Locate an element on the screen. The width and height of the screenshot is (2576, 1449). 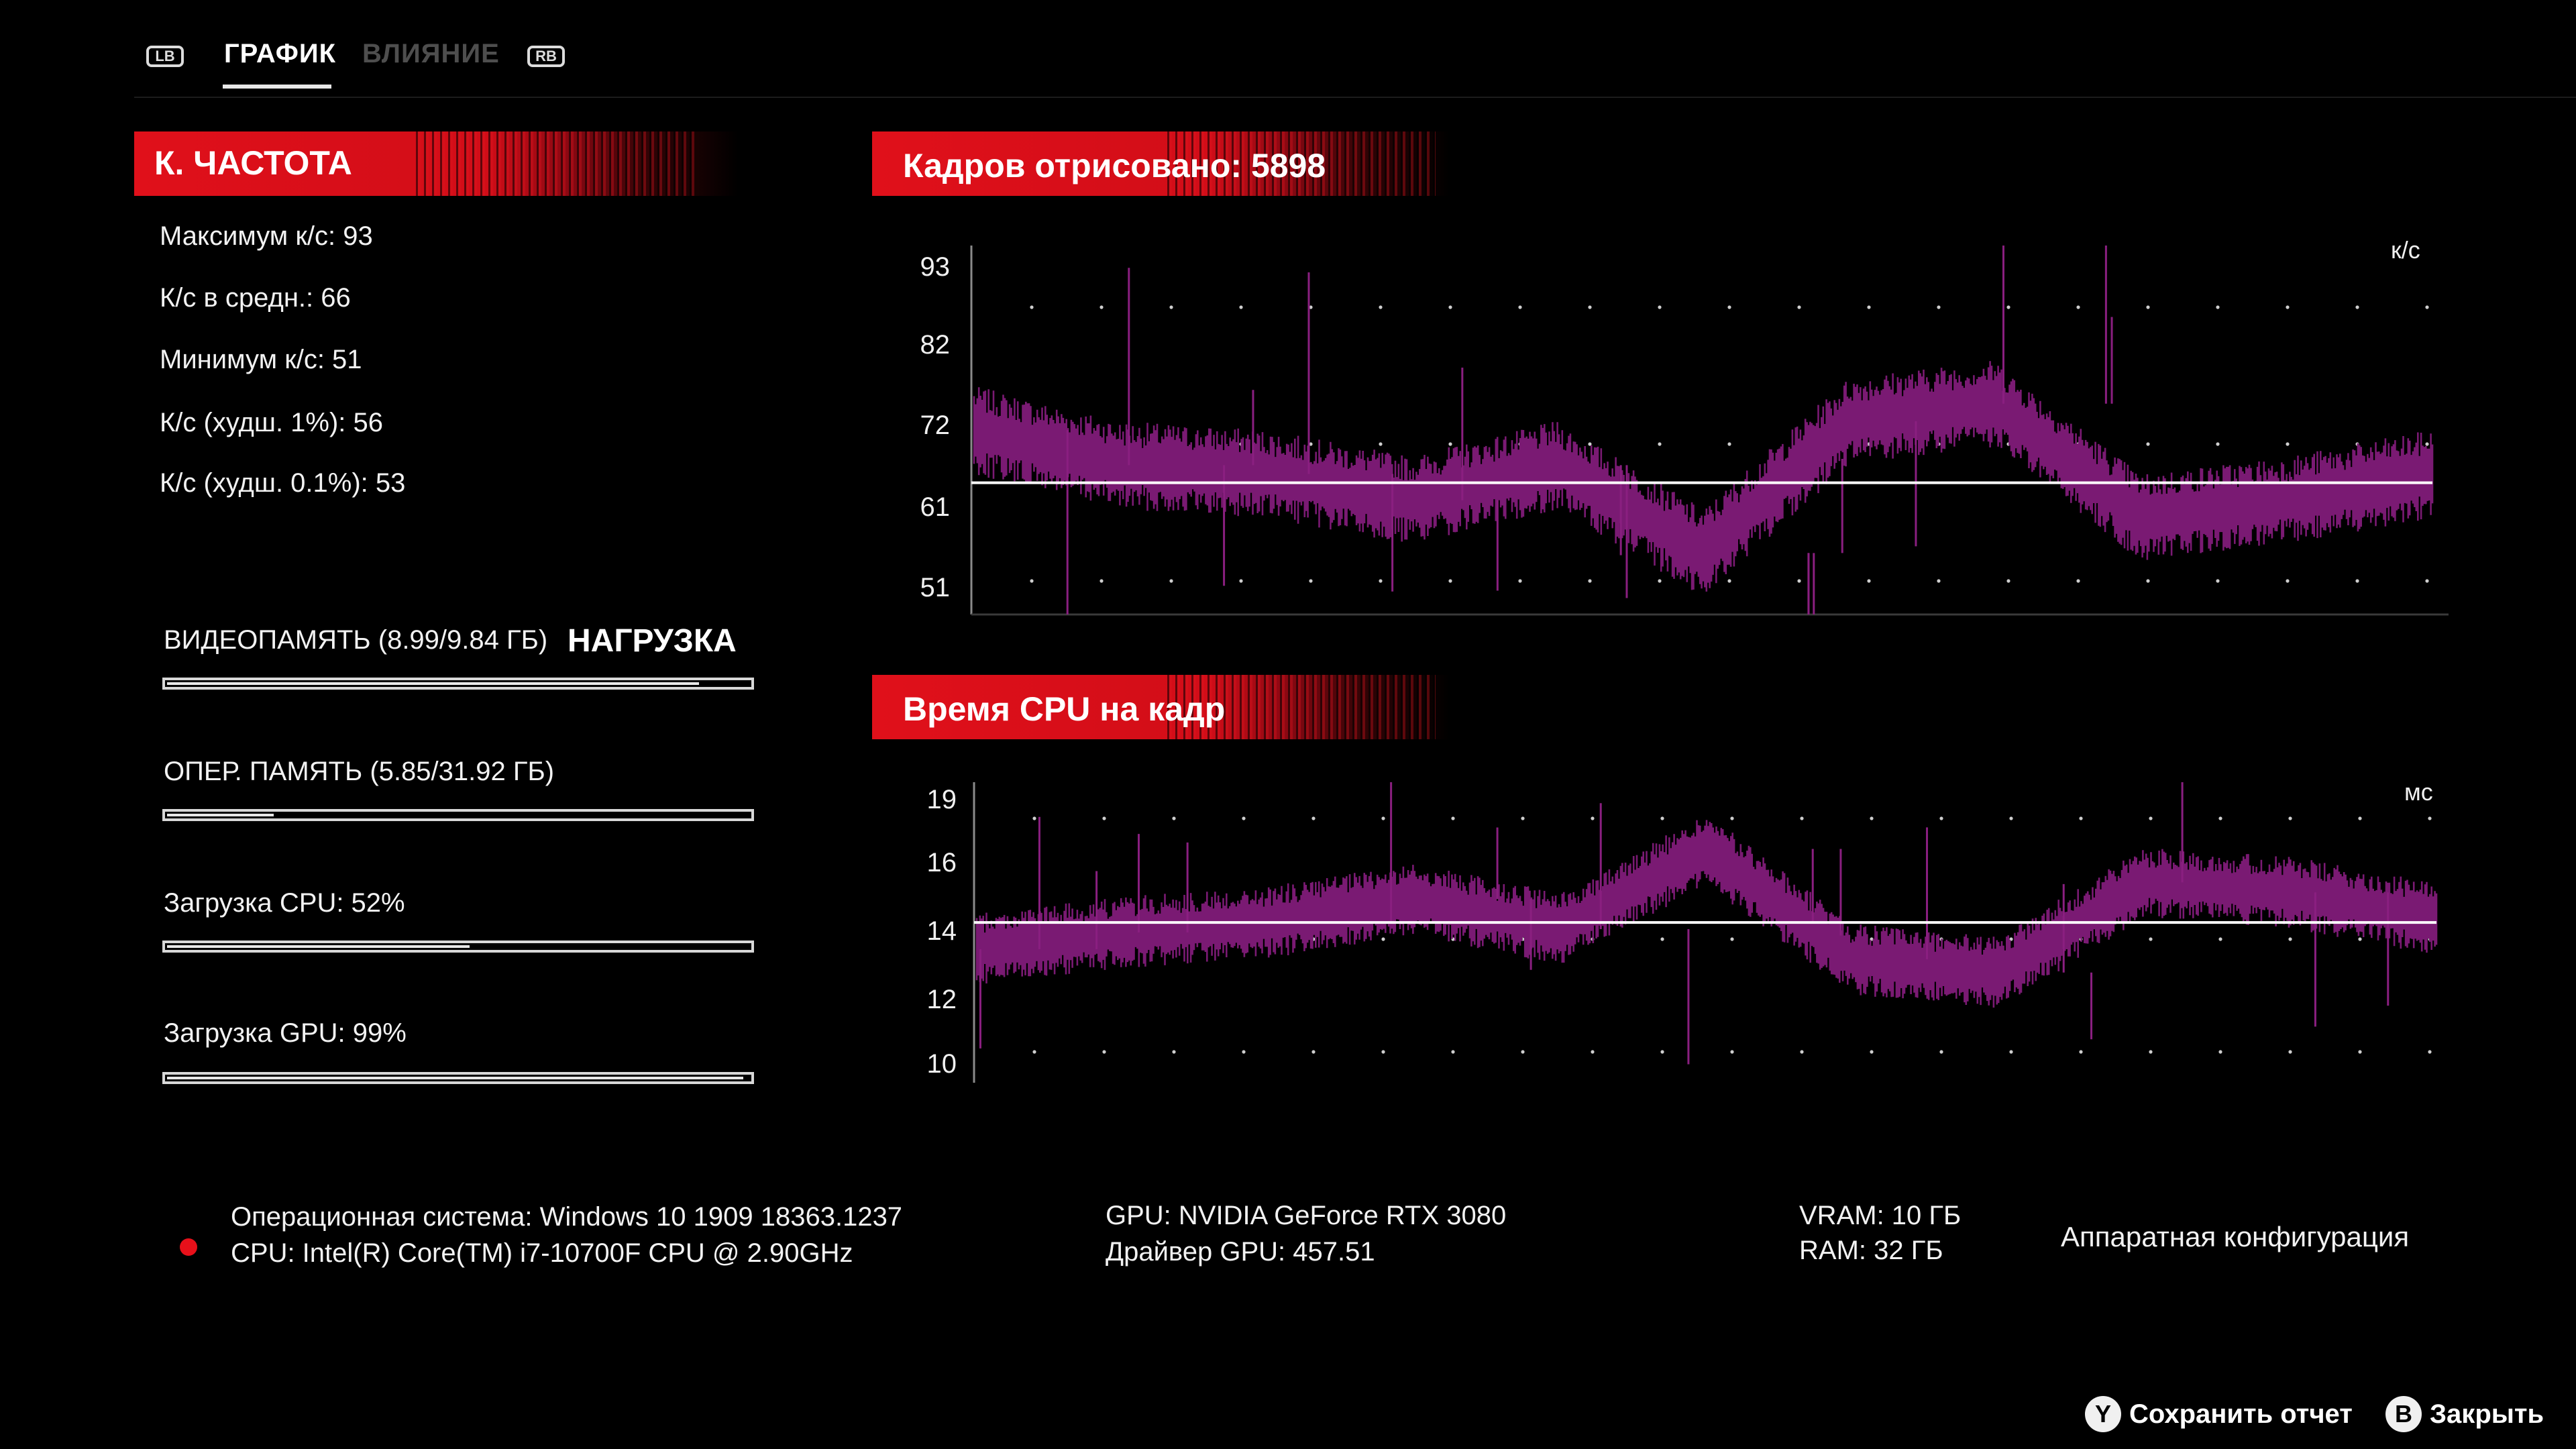
cpu-tick-label: 14 is located at coordinates (941, 931).